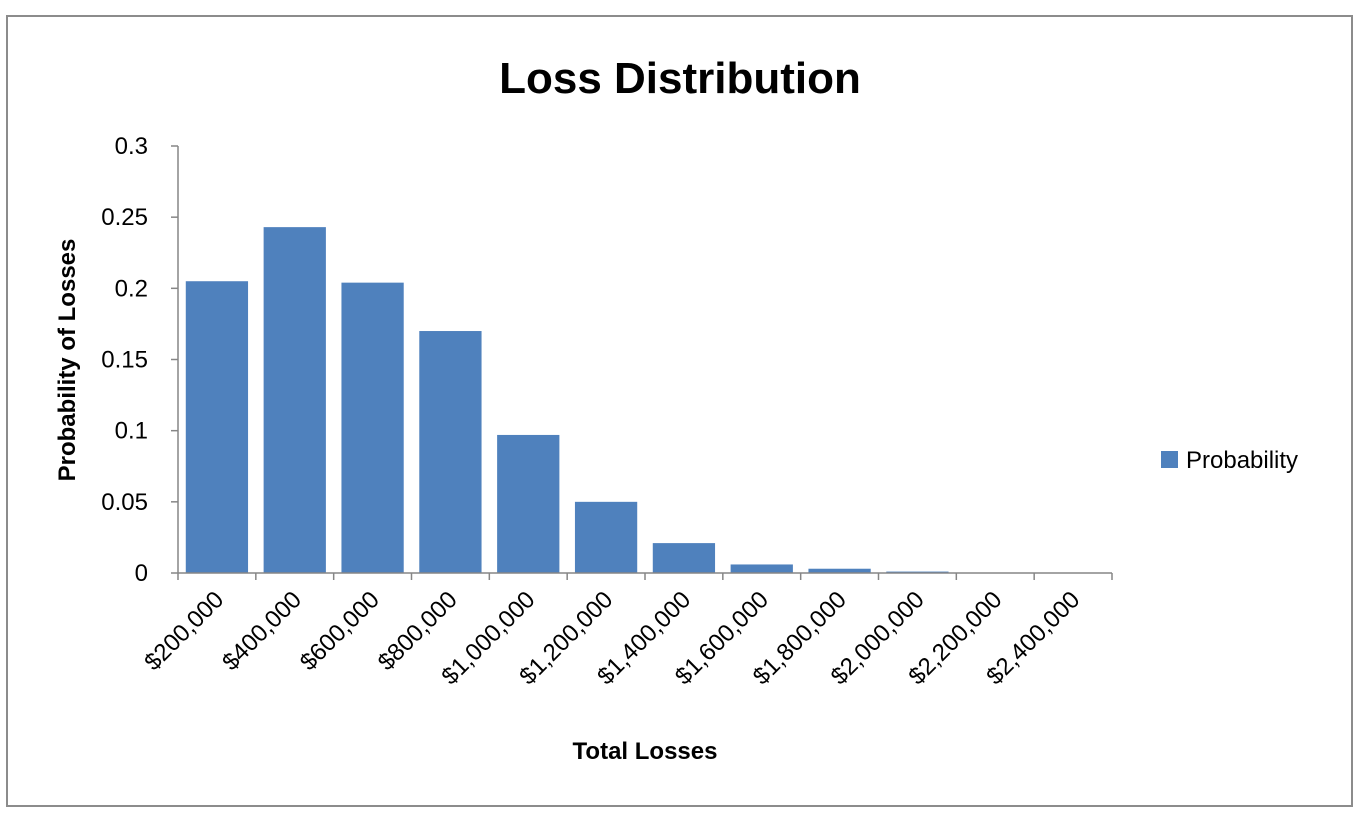 This screenshot has width=1358, height=817. I want to click on y-tick-label: 0.2, so click(131, 288).